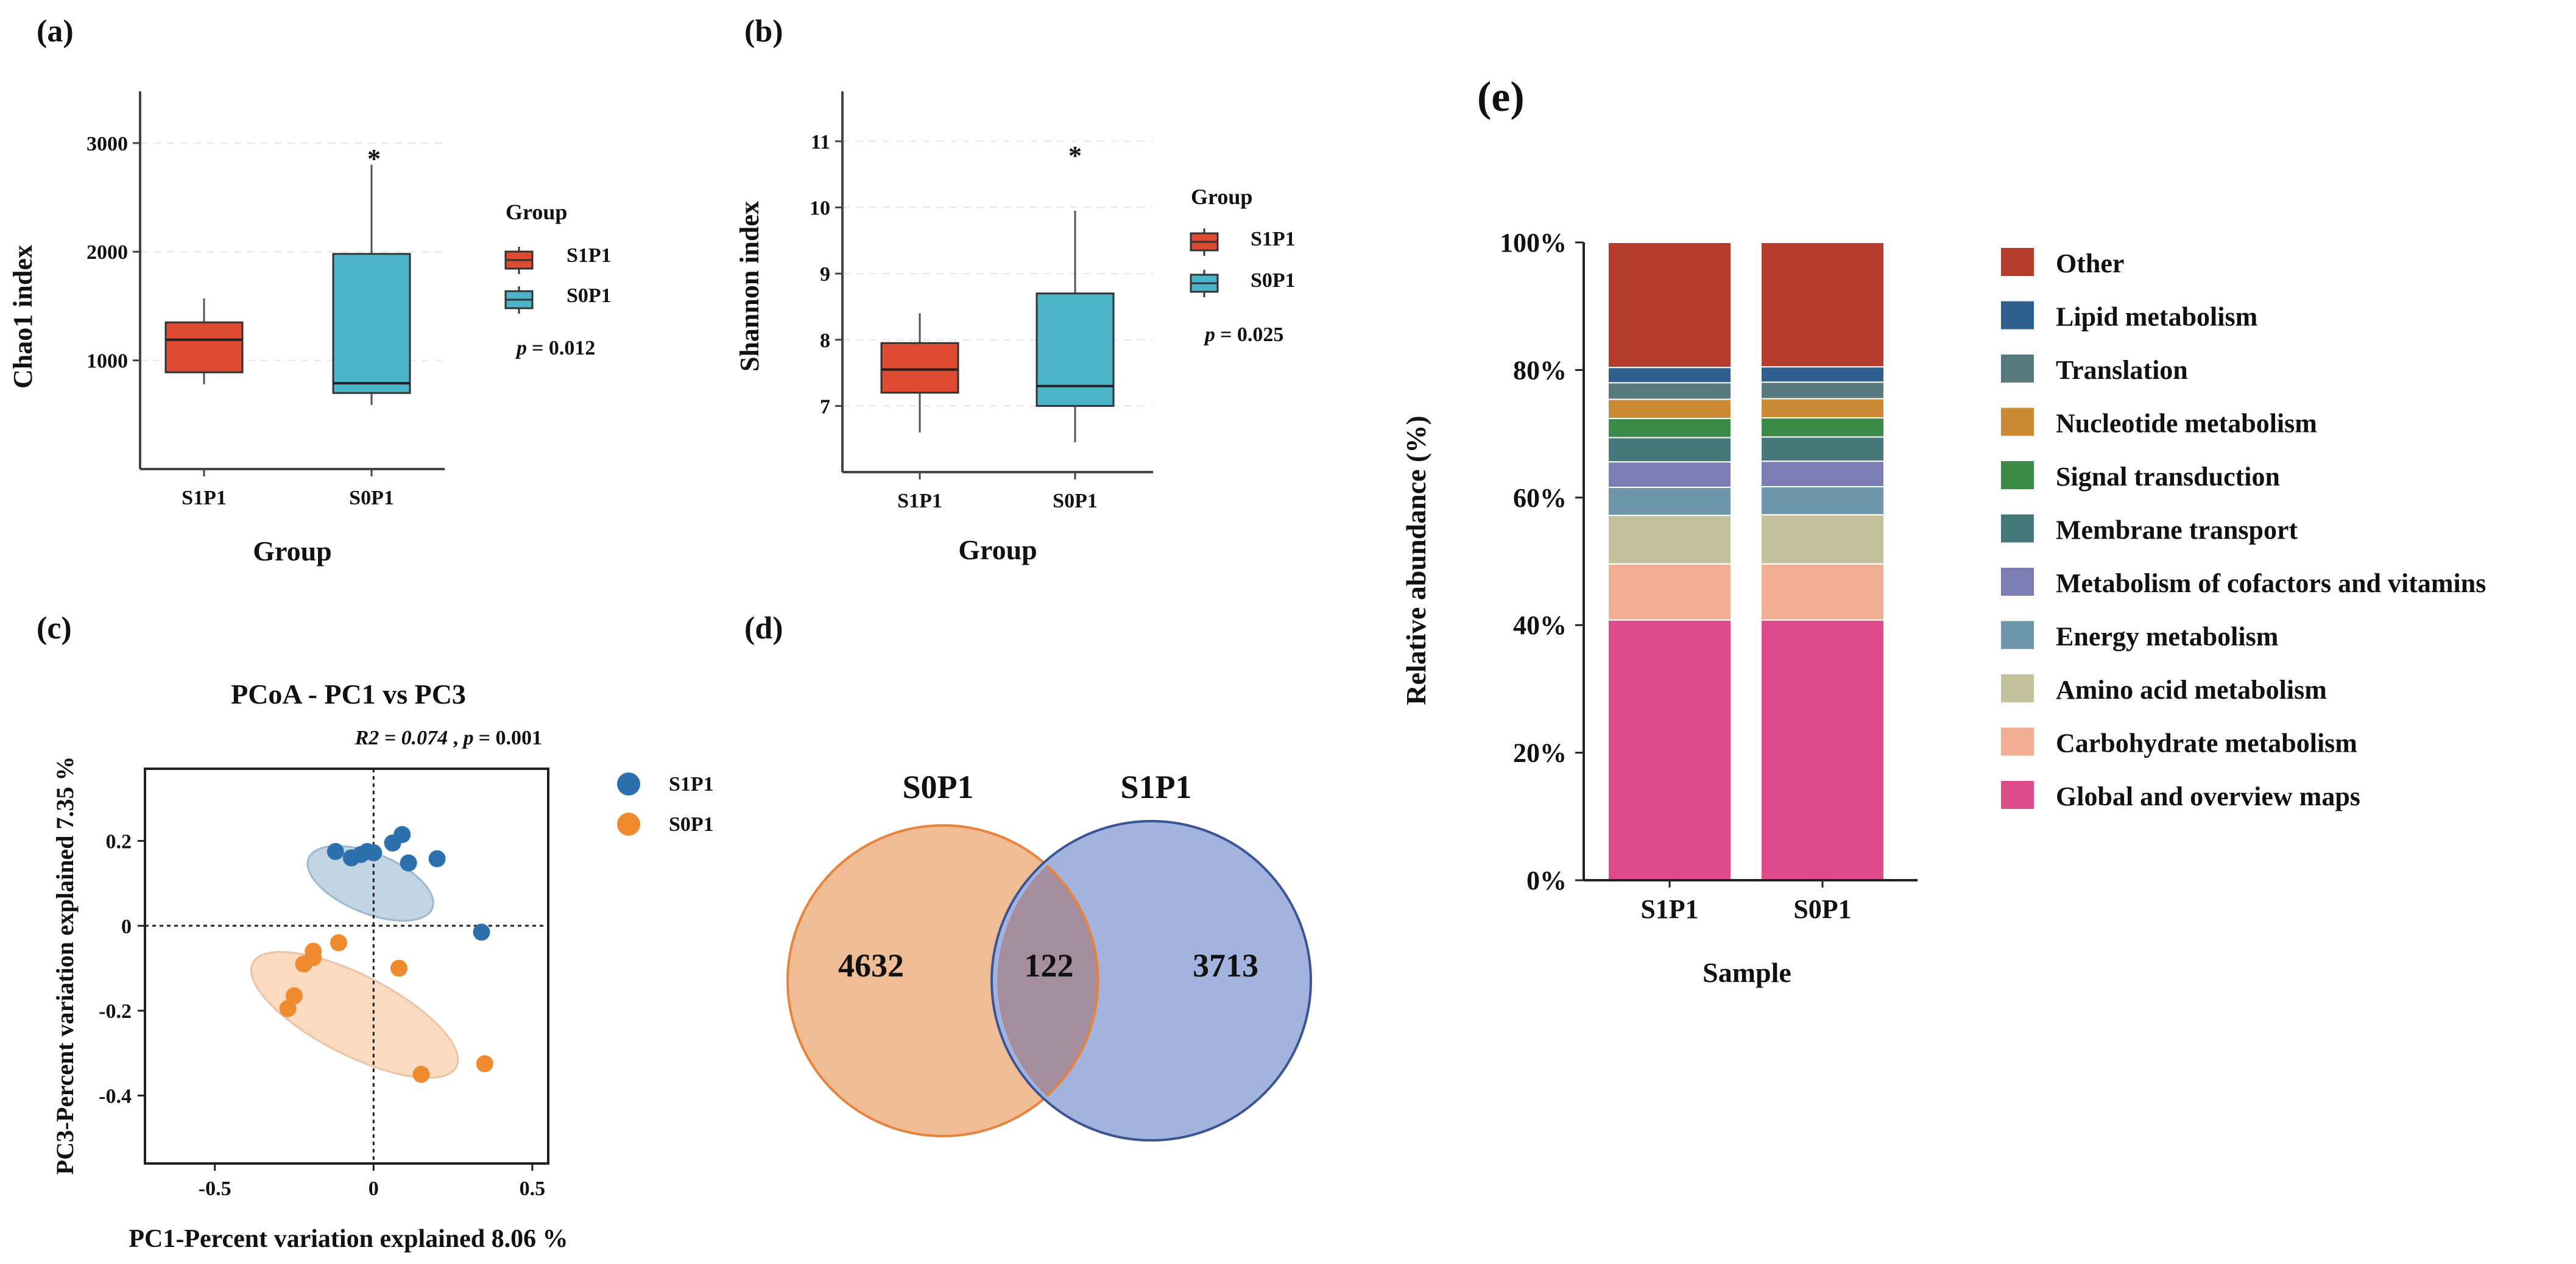 The width and height of the screenshot is (2576, 1264). I want to click on d-set-label-s1p1: S1P1, so click(1155, 787).